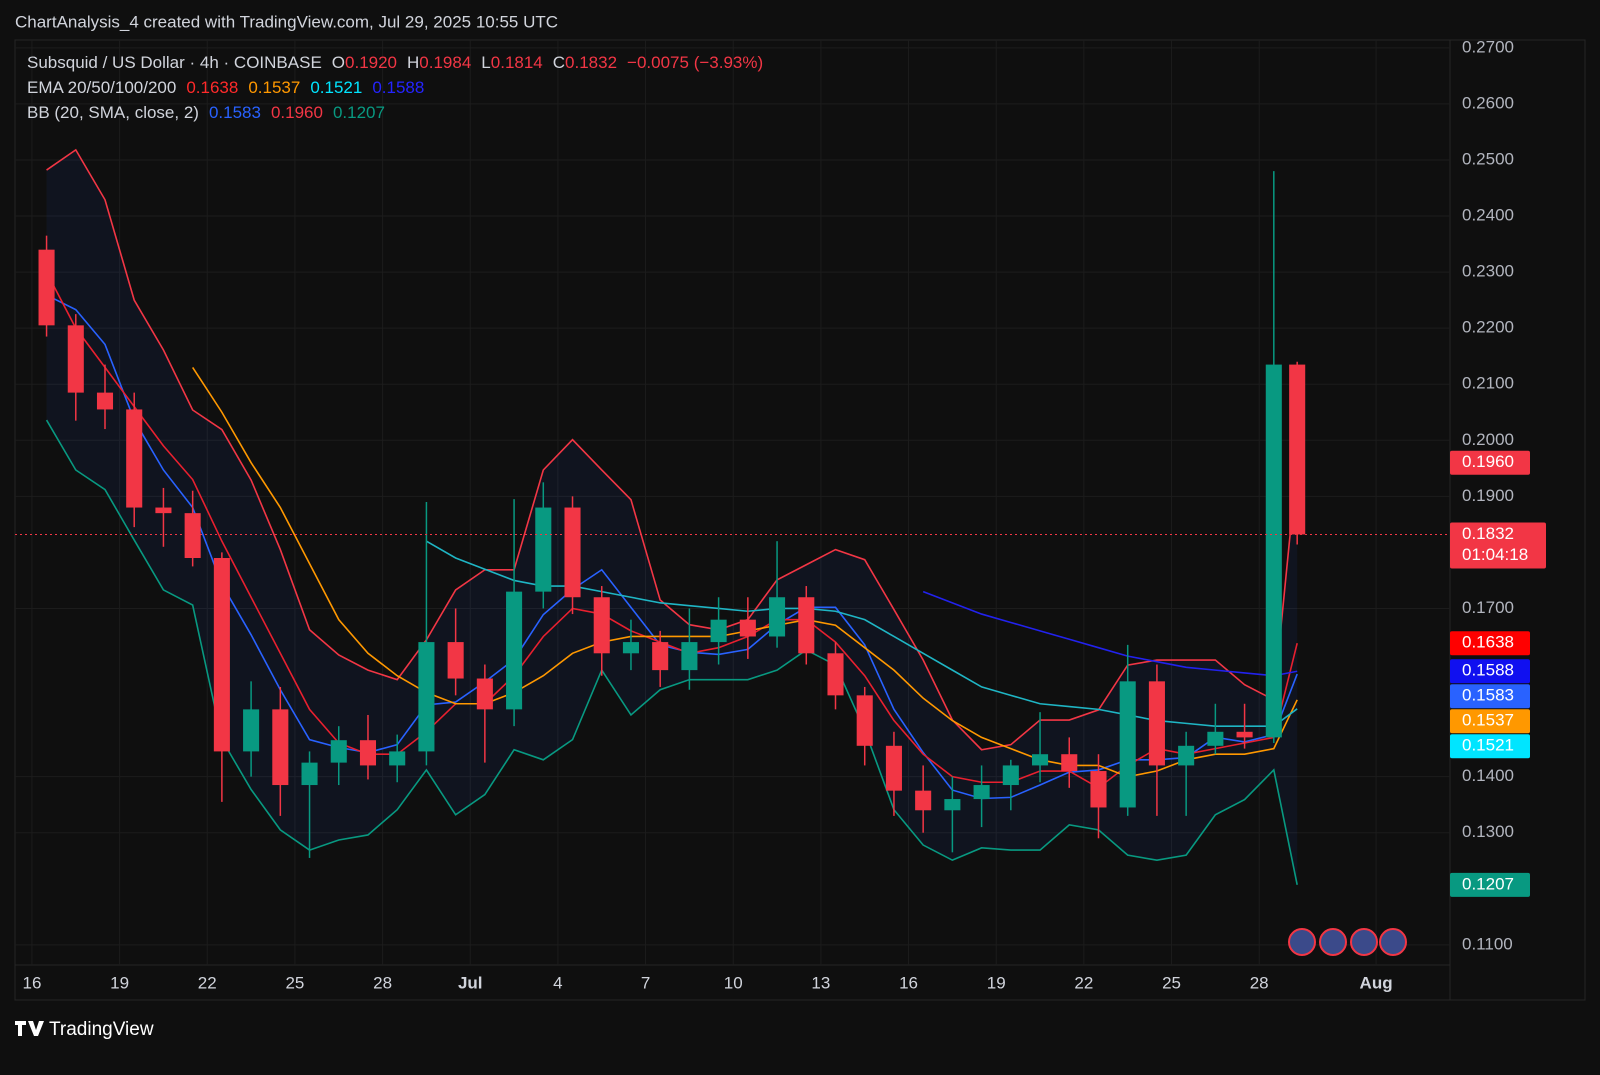  Describe the element at coordinates (371, 62) in the screenshot. I see `legend-text: 0.1920` at that location.